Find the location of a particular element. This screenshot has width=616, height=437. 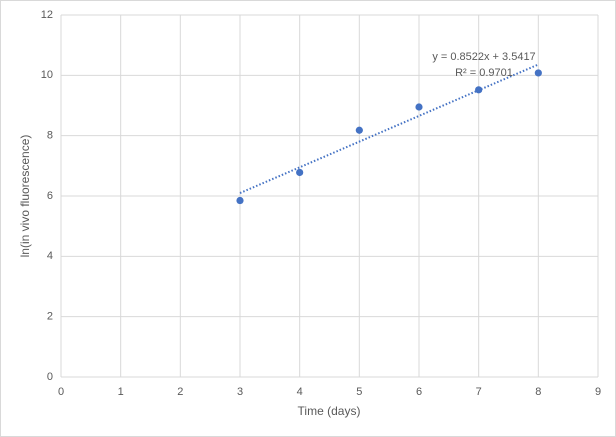

x-axis-label: Time (days) is located at coordinates (329, 411).